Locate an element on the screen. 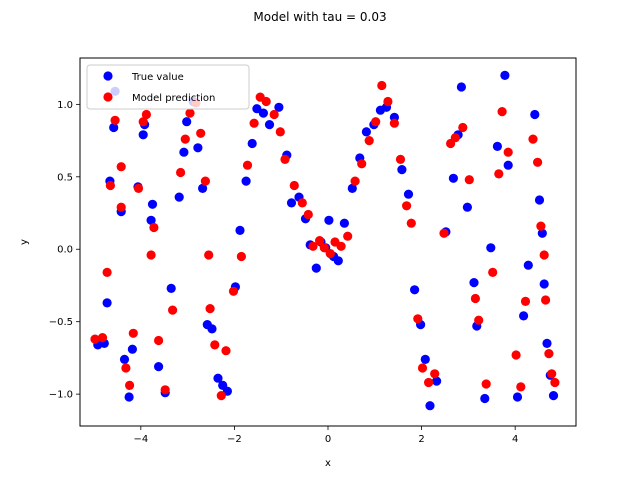  x-tick-label: 4 is located at coordinates (515, 439).